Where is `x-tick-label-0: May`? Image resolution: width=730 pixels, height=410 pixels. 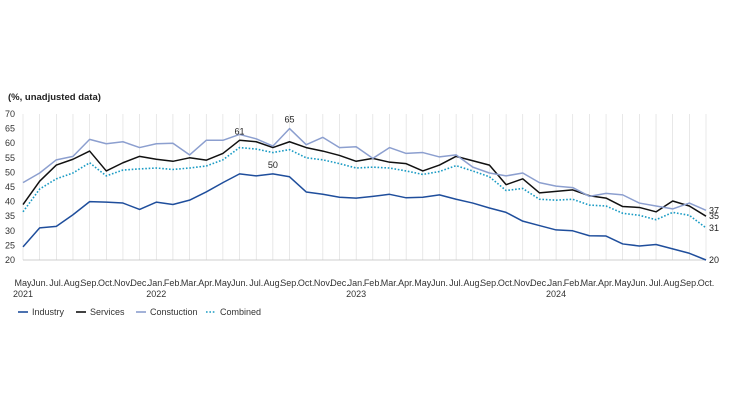
x-tick-label-0: May is located at coordinates (23, 283).